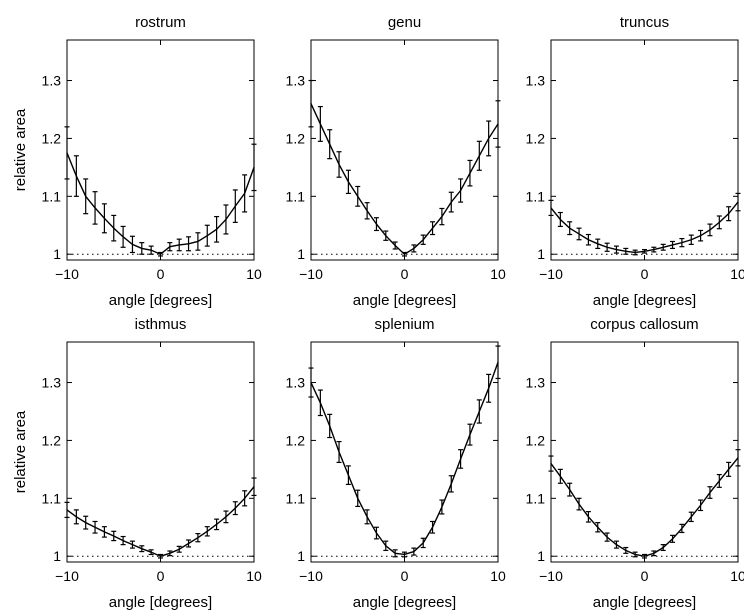  Describe the element at coordinates (737, 576) in the screenshot. I see `x-tick-label: 10` at that location.